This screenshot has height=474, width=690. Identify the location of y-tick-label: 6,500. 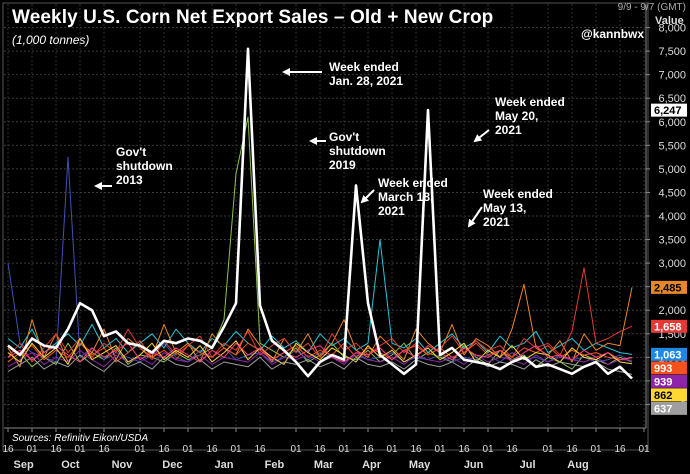
(672, 99).